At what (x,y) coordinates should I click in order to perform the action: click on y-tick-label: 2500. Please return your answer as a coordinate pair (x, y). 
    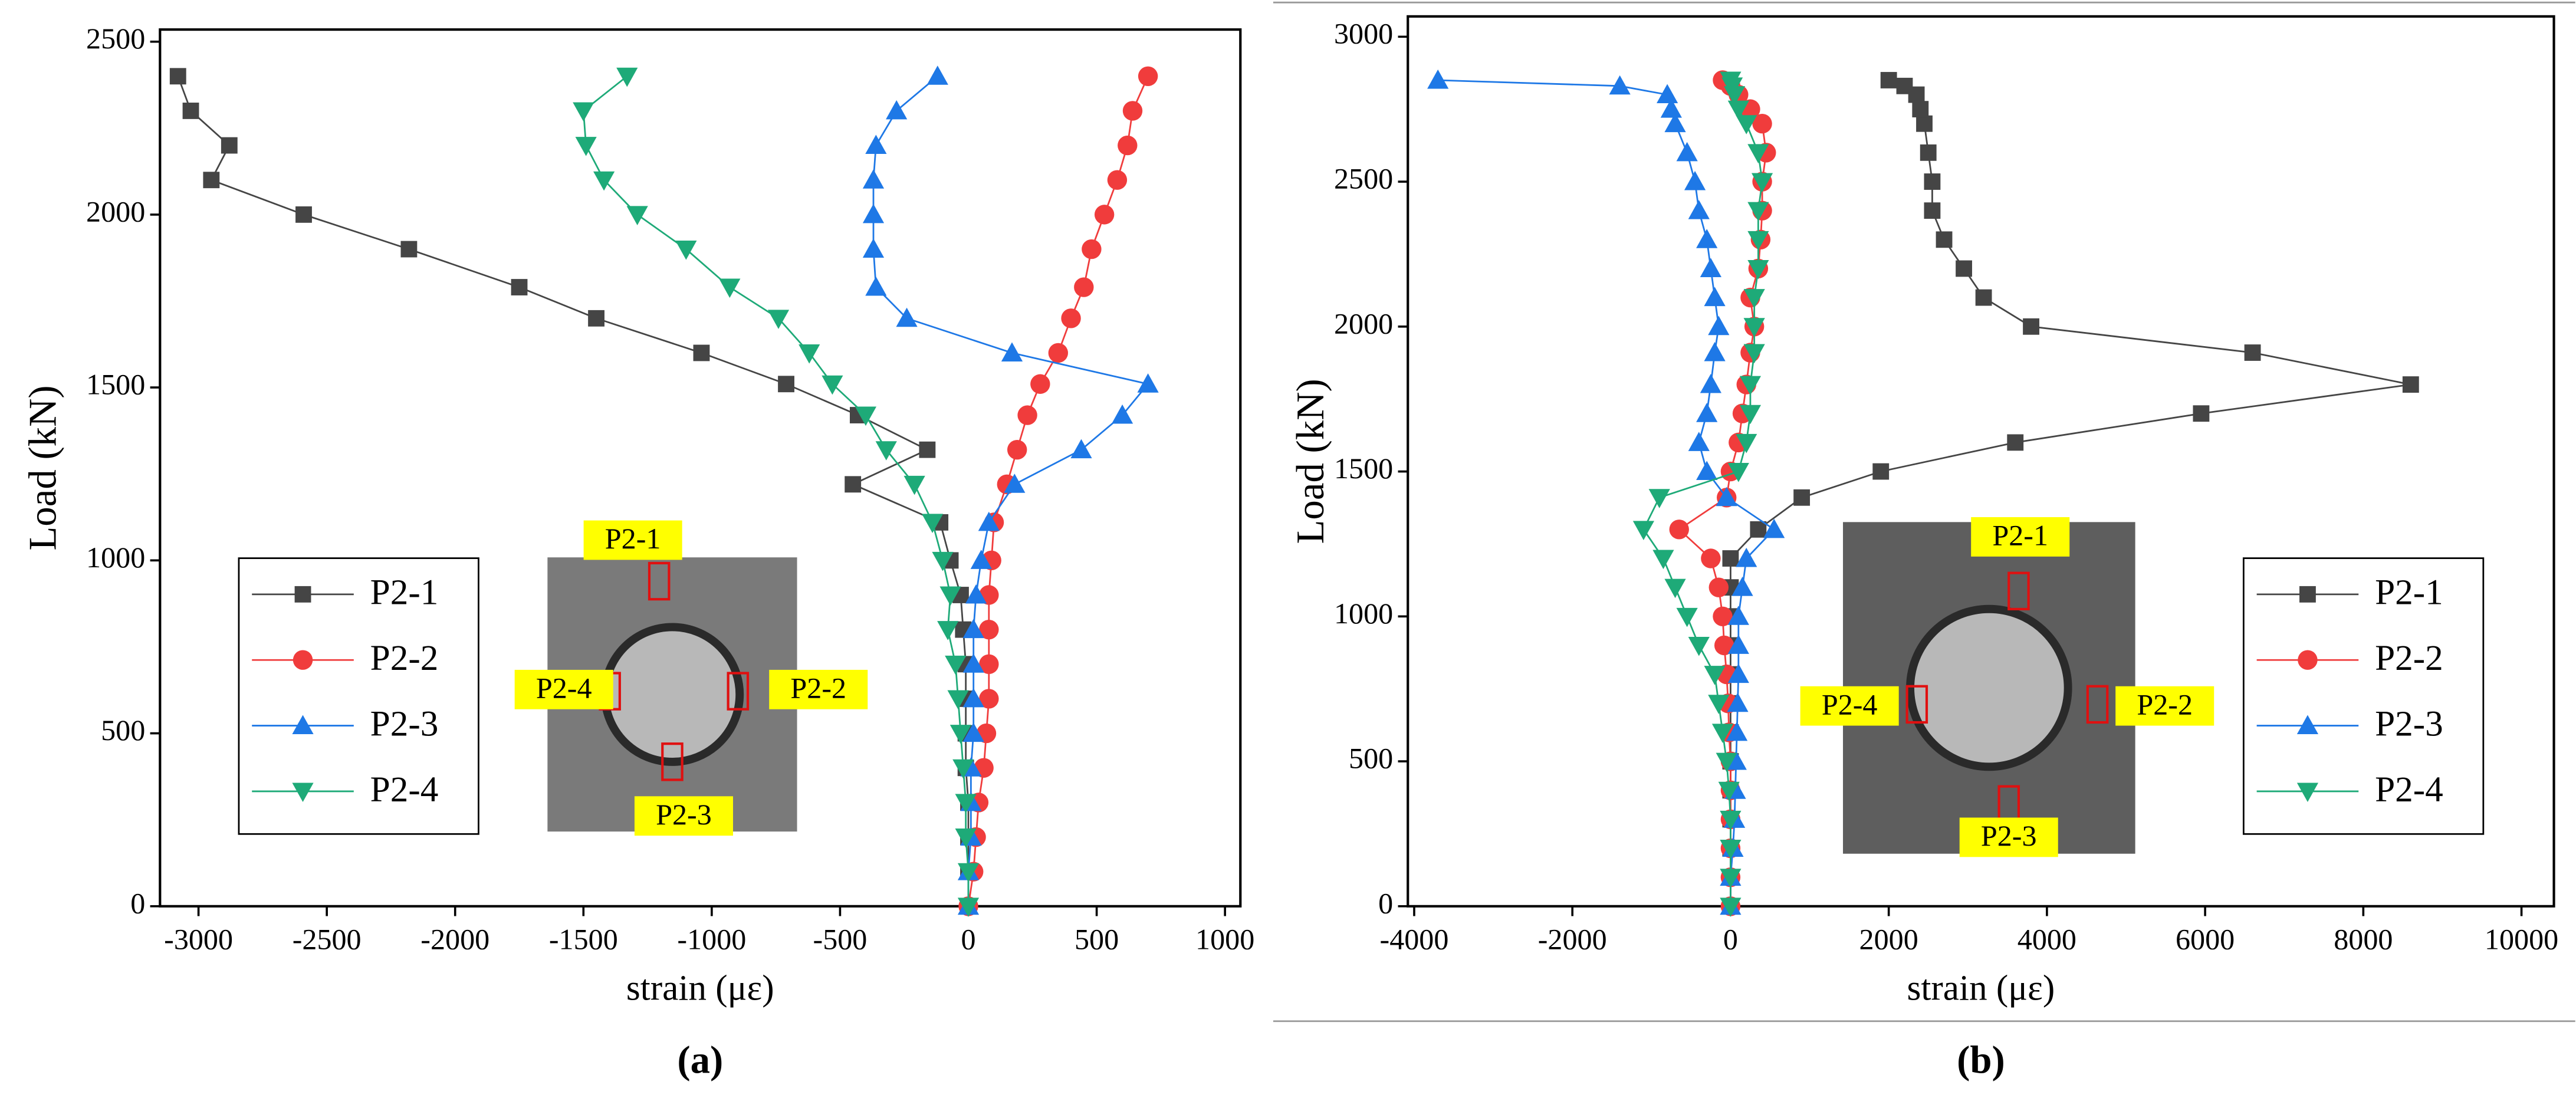
    Looking at the image, I should click on (116, 38).